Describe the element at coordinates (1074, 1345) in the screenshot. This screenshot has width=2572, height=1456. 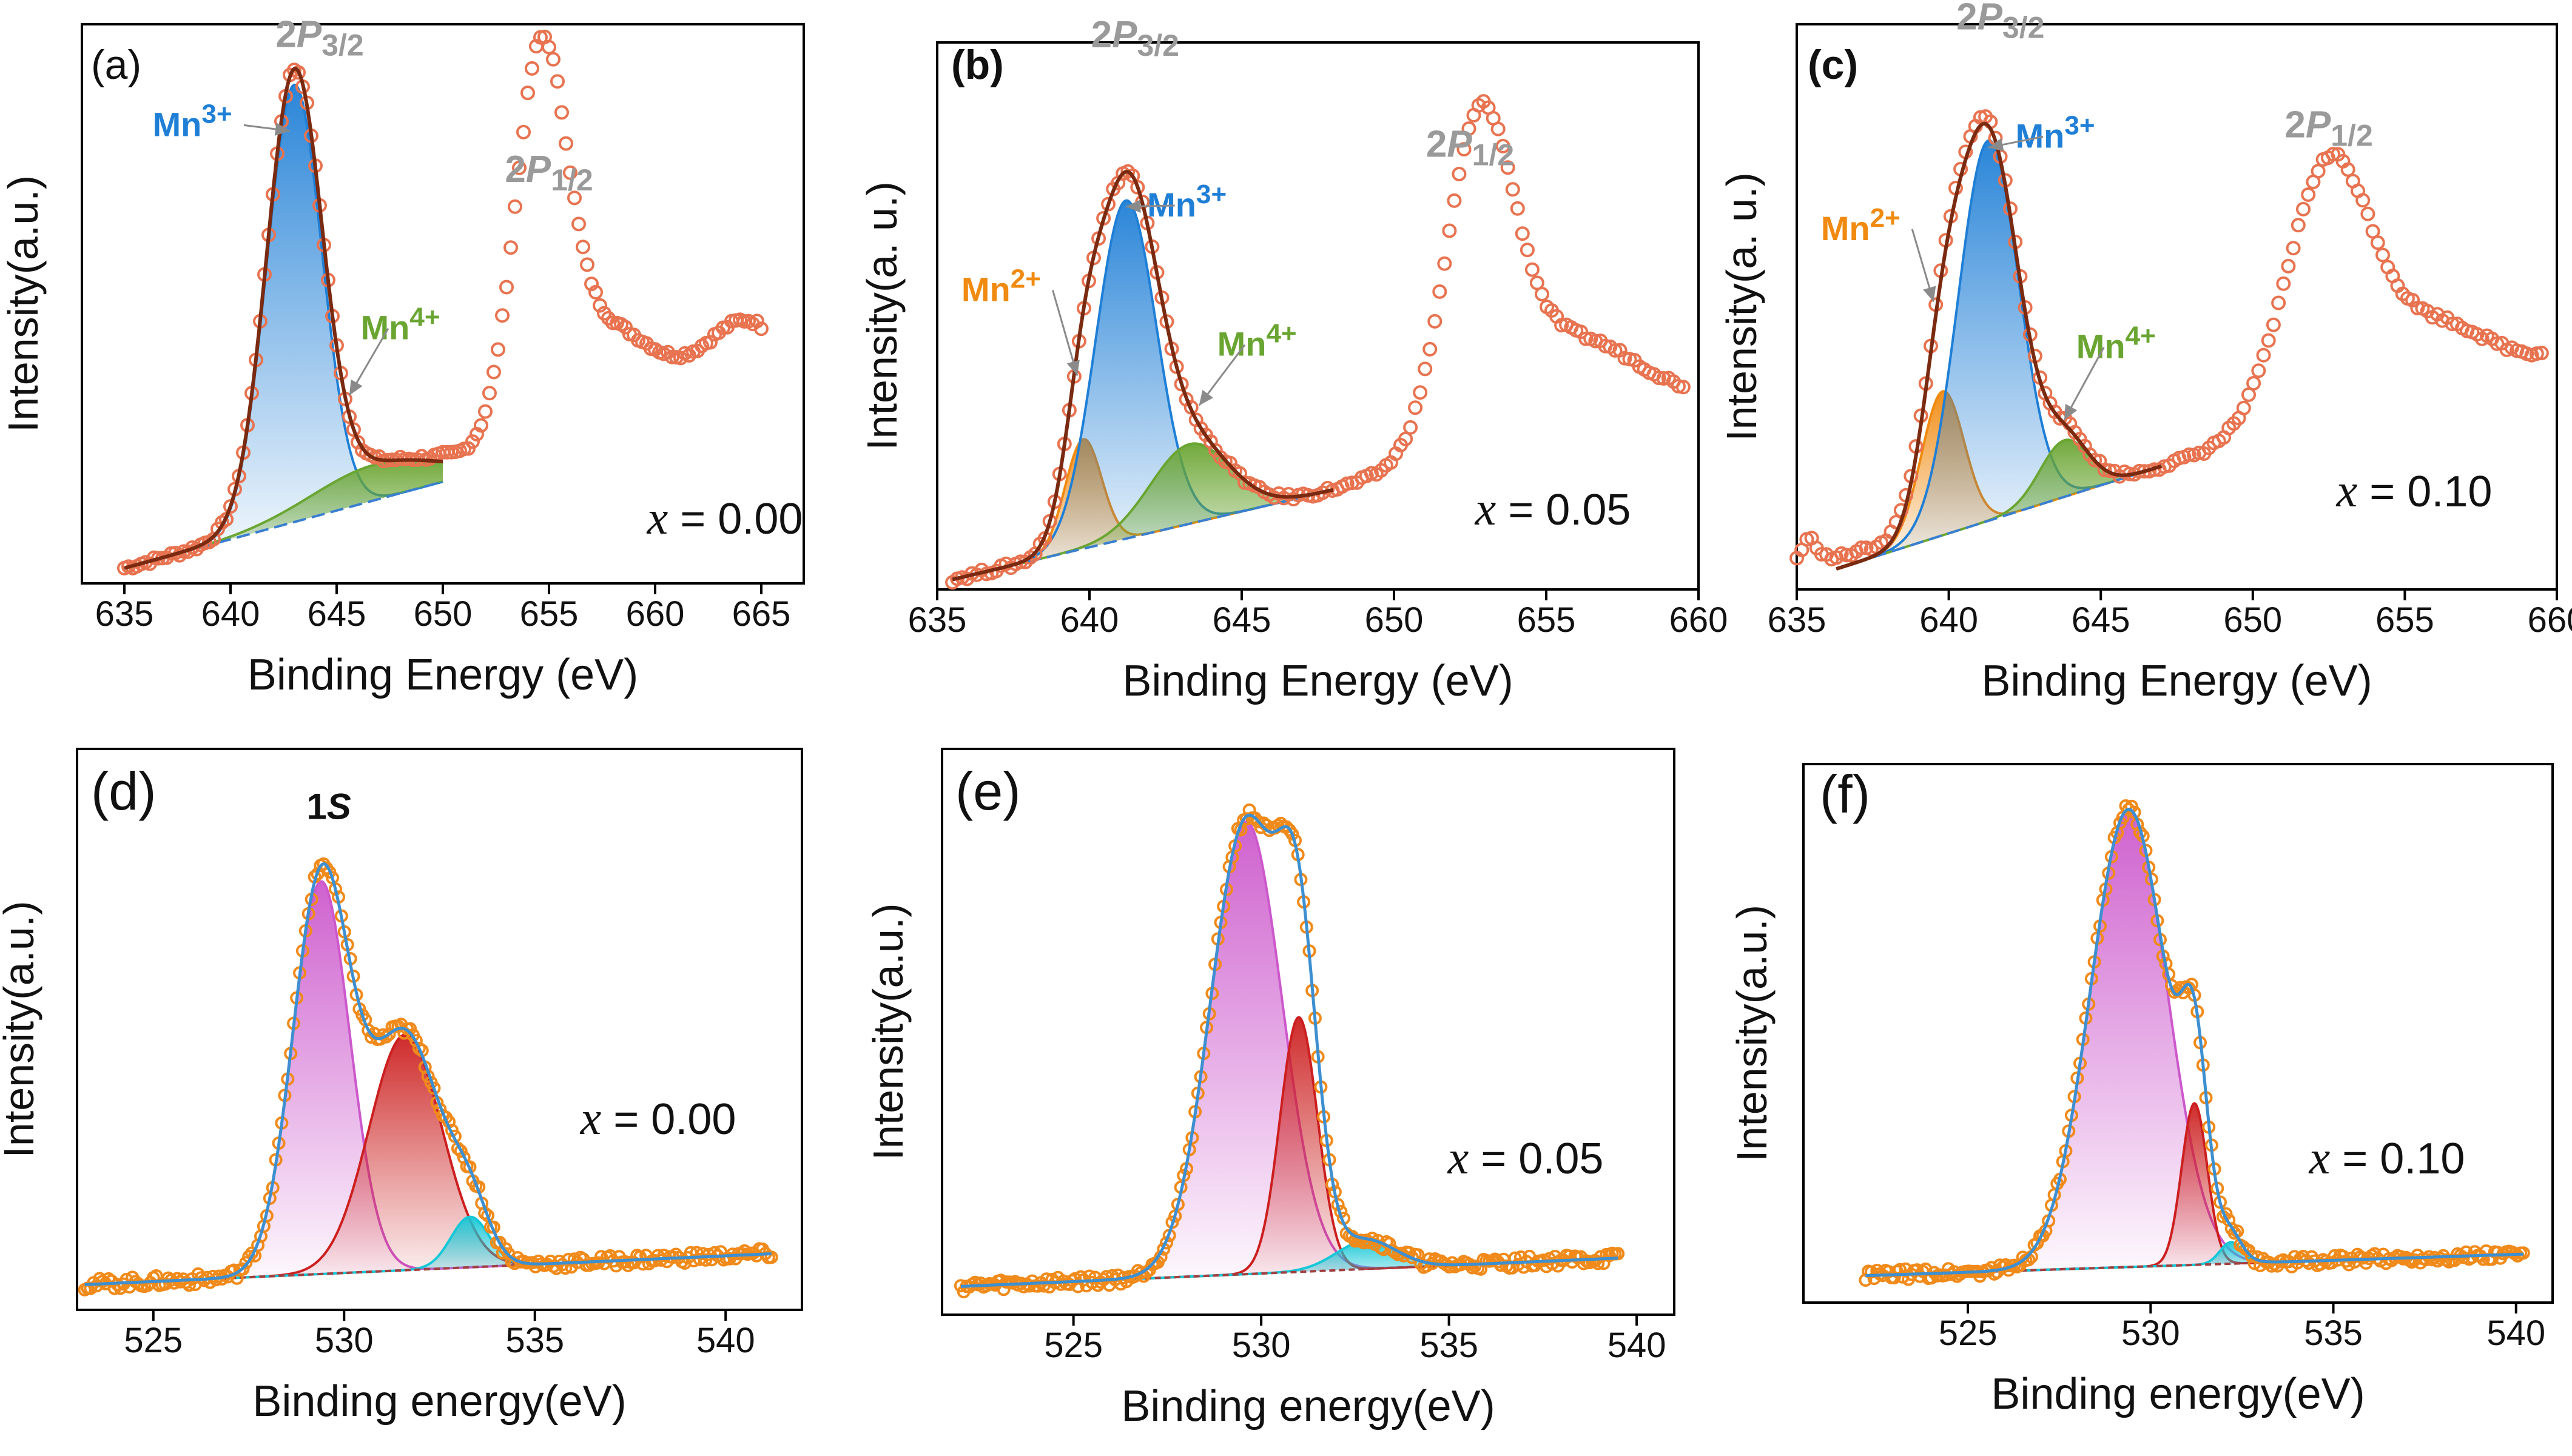
I see `x-tick-label: 525` at that location.